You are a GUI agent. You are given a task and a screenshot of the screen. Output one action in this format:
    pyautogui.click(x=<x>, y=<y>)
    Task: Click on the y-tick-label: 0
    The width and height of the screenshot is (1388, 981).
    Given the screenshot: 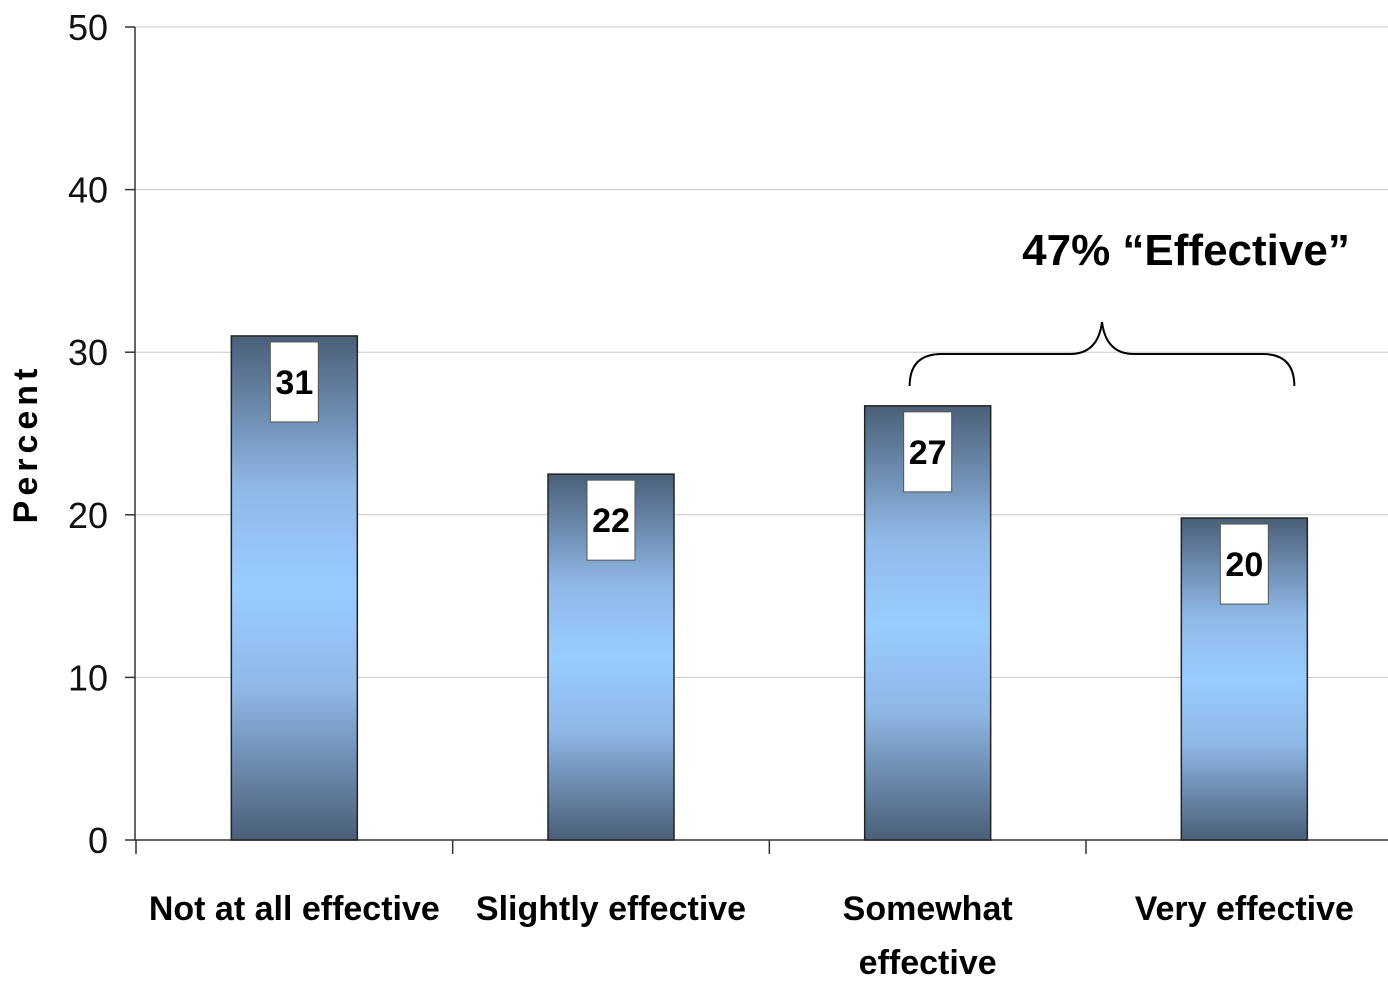 What is the action you would take?
    pyautogui.click(x=98, y=840)
    